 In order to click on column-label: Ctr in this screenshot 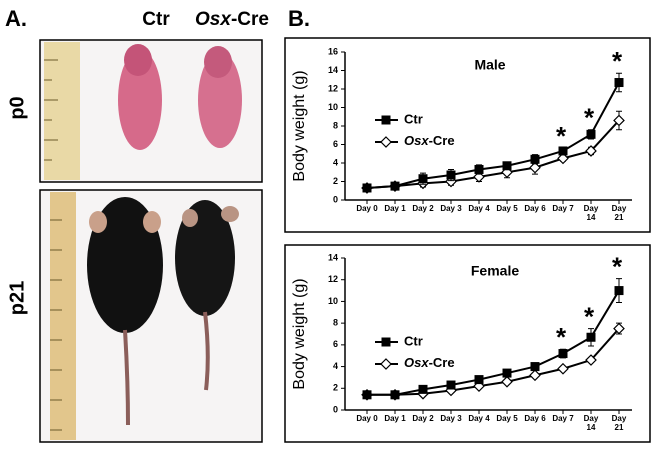, I will do `click(156, 19)`.